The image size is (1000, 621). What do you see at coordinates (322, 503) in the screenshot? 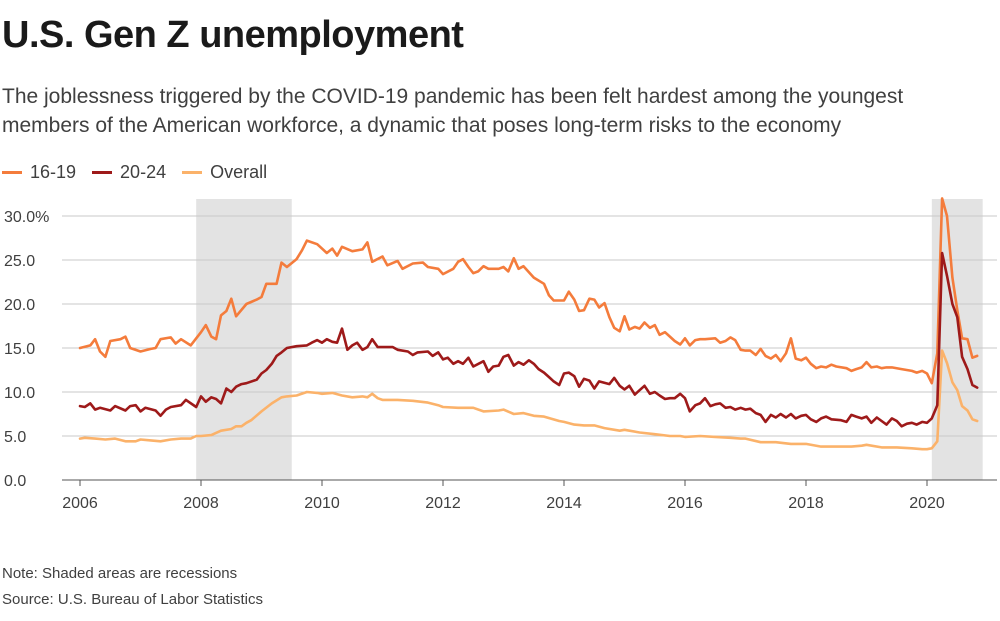
I see `x-tick-label: 2010` at bounding box center [322, 503].